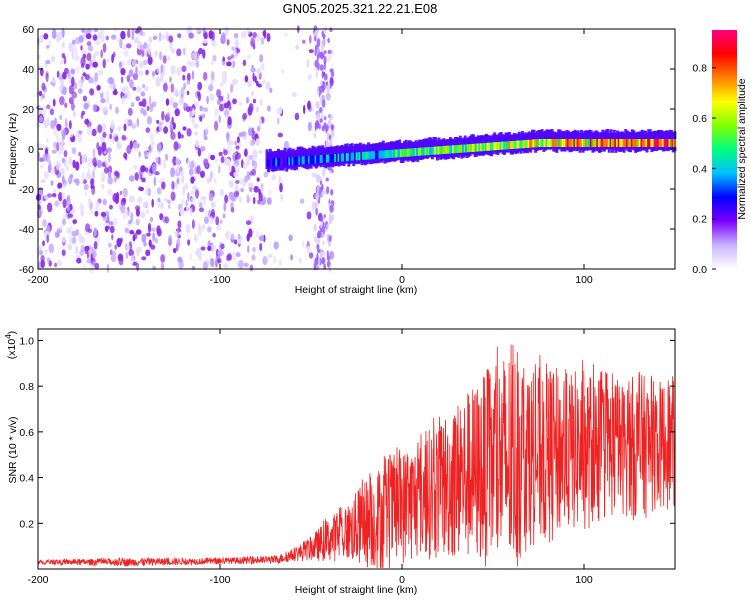 This screenshot has height=600, width=750. What do you see at coordinates (31, 150) in the screenshot?
I see `spectrogram-y-tick-label: 0` at bounding box center [31, 150].